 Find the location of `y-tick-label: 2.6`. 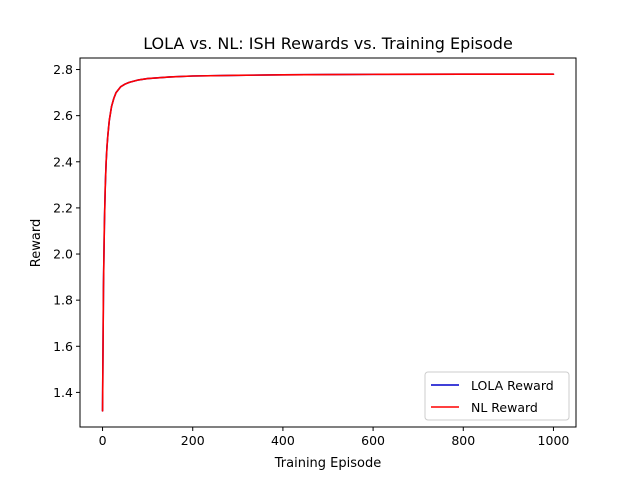

y-tick-label: 2.6 is located at coordinates (63, 115).